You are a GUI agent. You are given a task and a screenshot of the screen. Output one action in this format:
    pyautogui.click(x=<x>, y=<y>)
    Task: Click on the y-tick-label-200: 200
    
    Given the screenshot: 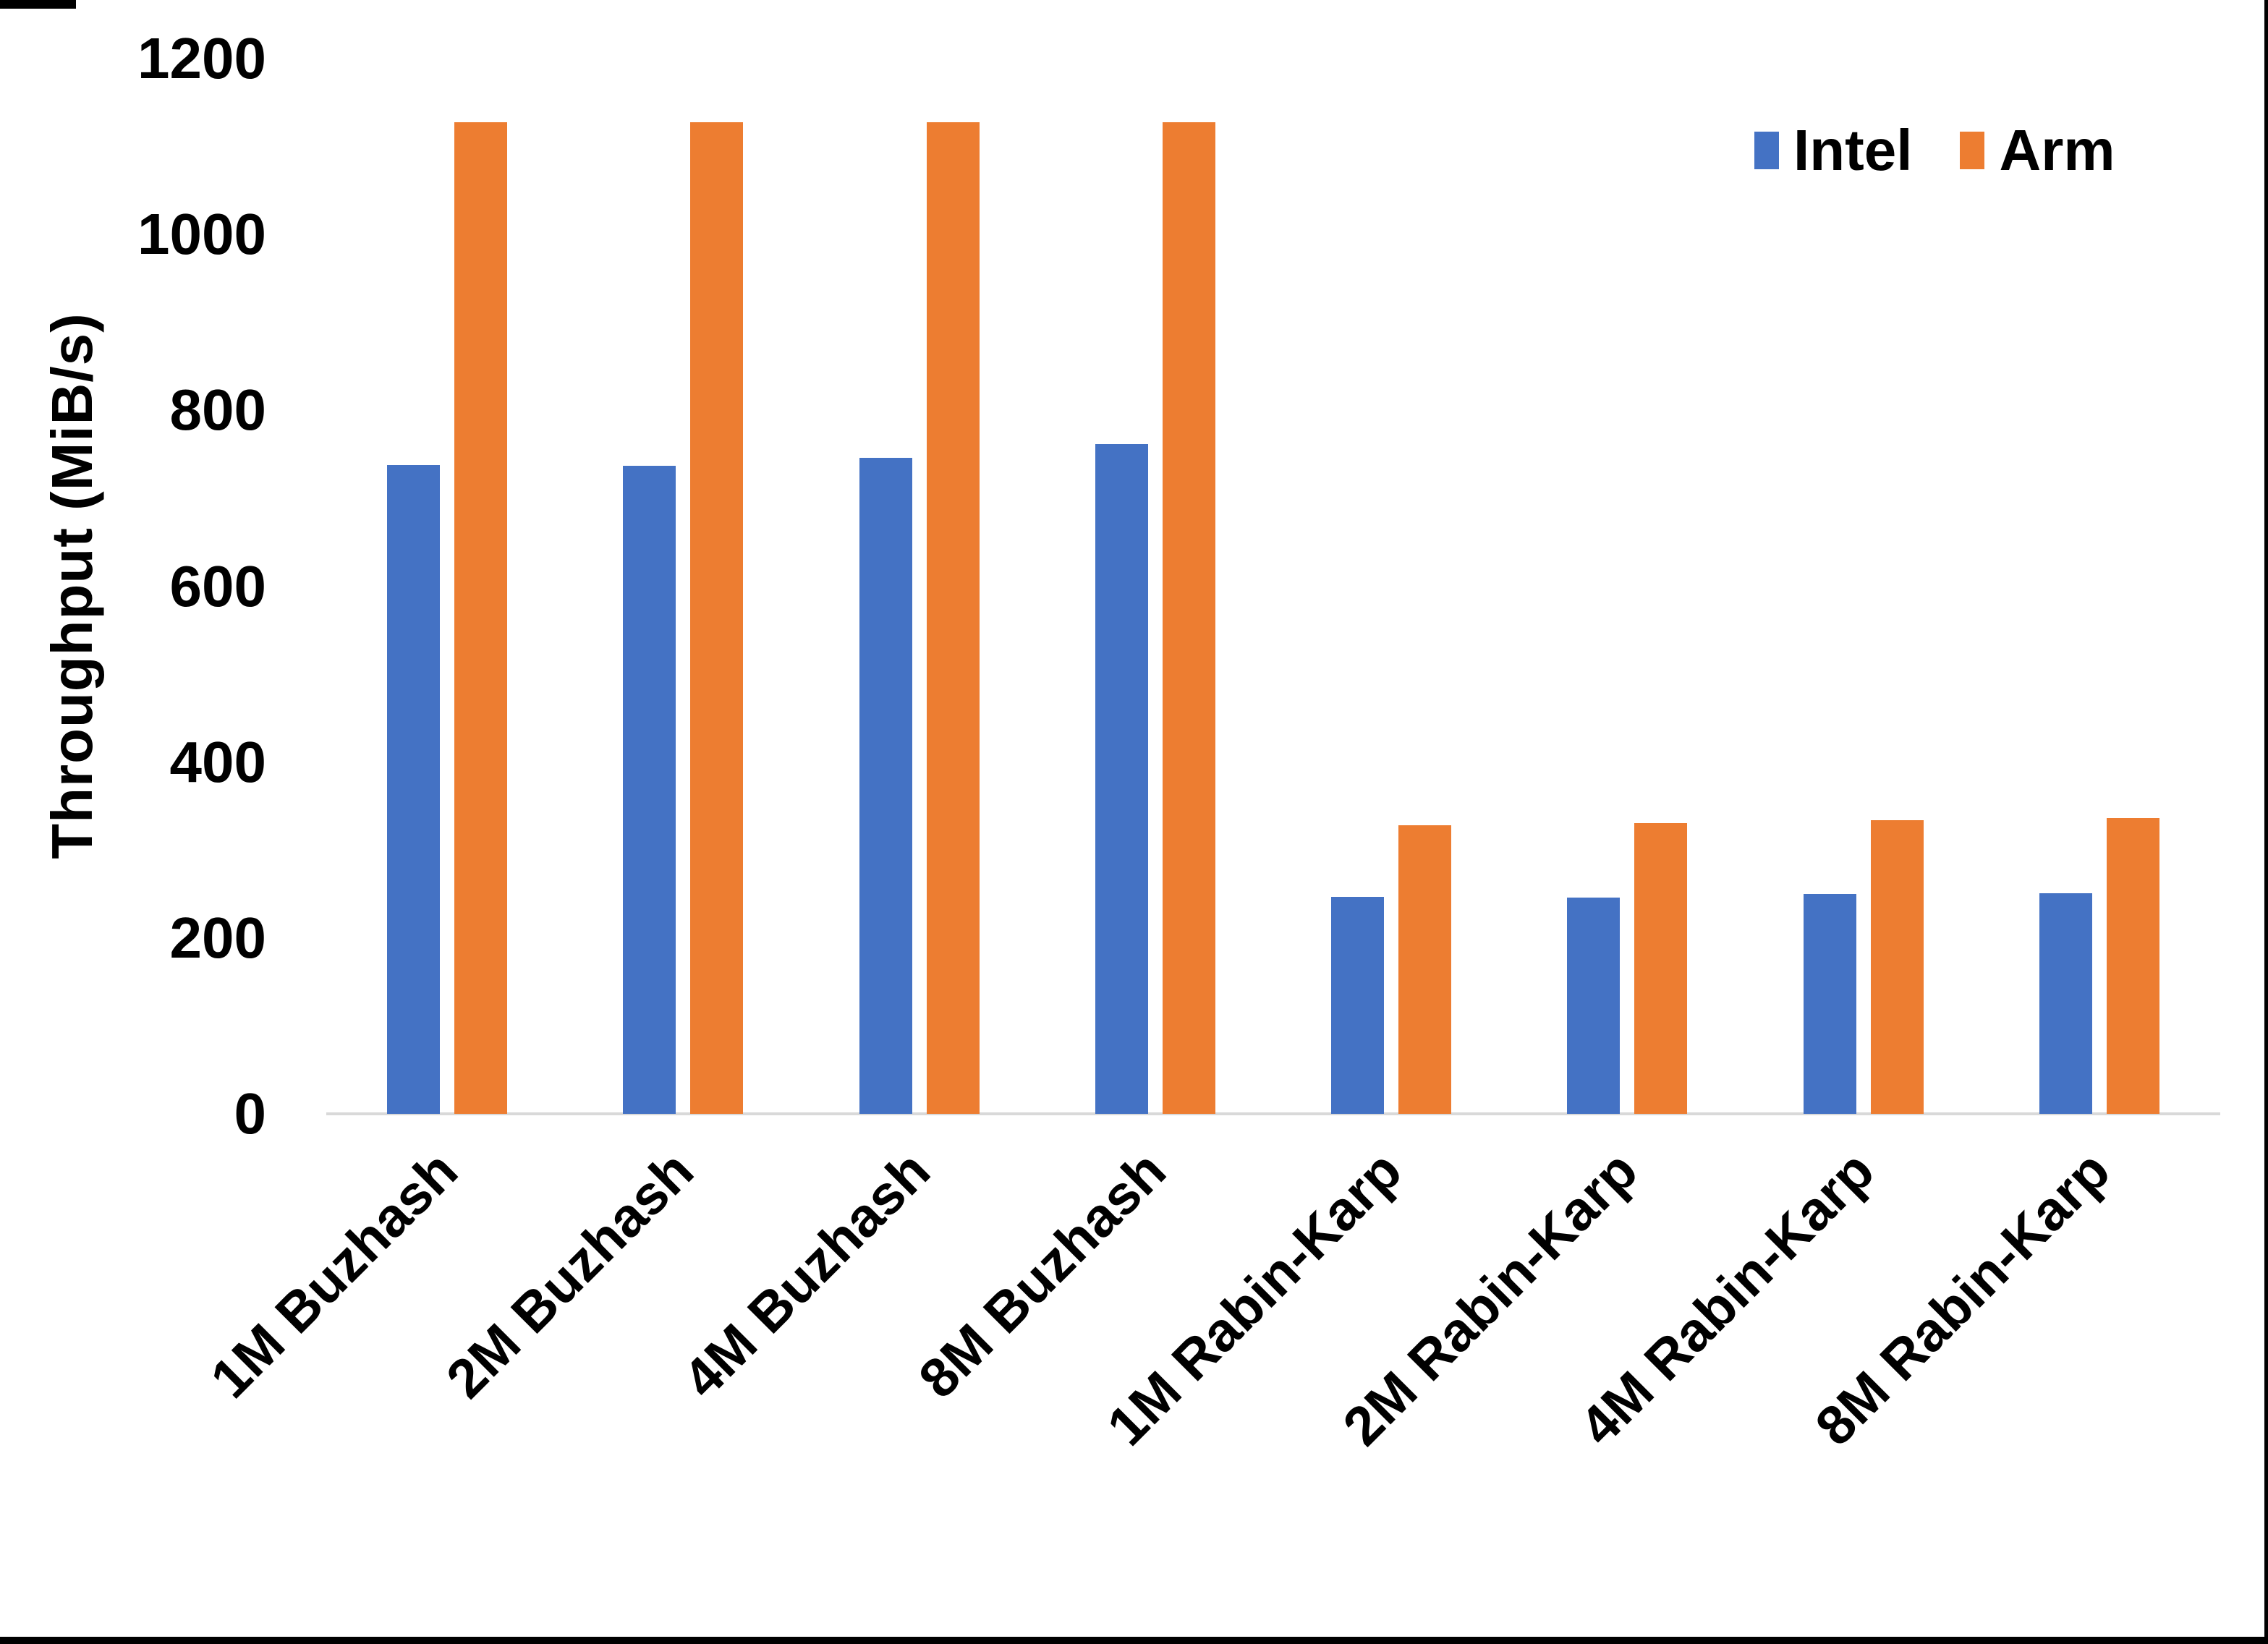 What is the action you would take?
    pyautogui.click(x=217, y=937)
    